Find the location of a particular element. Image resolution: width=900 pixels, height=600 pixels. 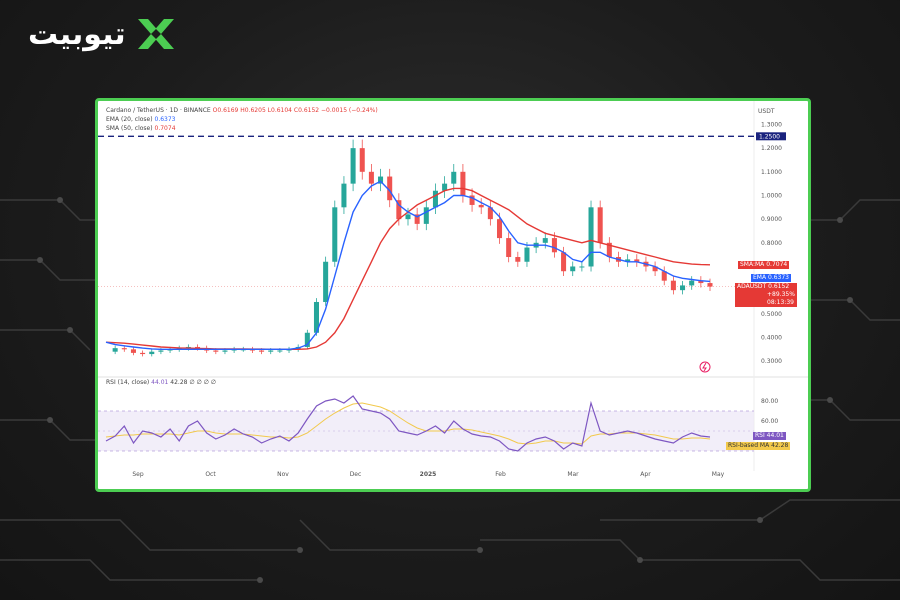

price-tick-label: 1.2000 is located at coordinates (771, 148).